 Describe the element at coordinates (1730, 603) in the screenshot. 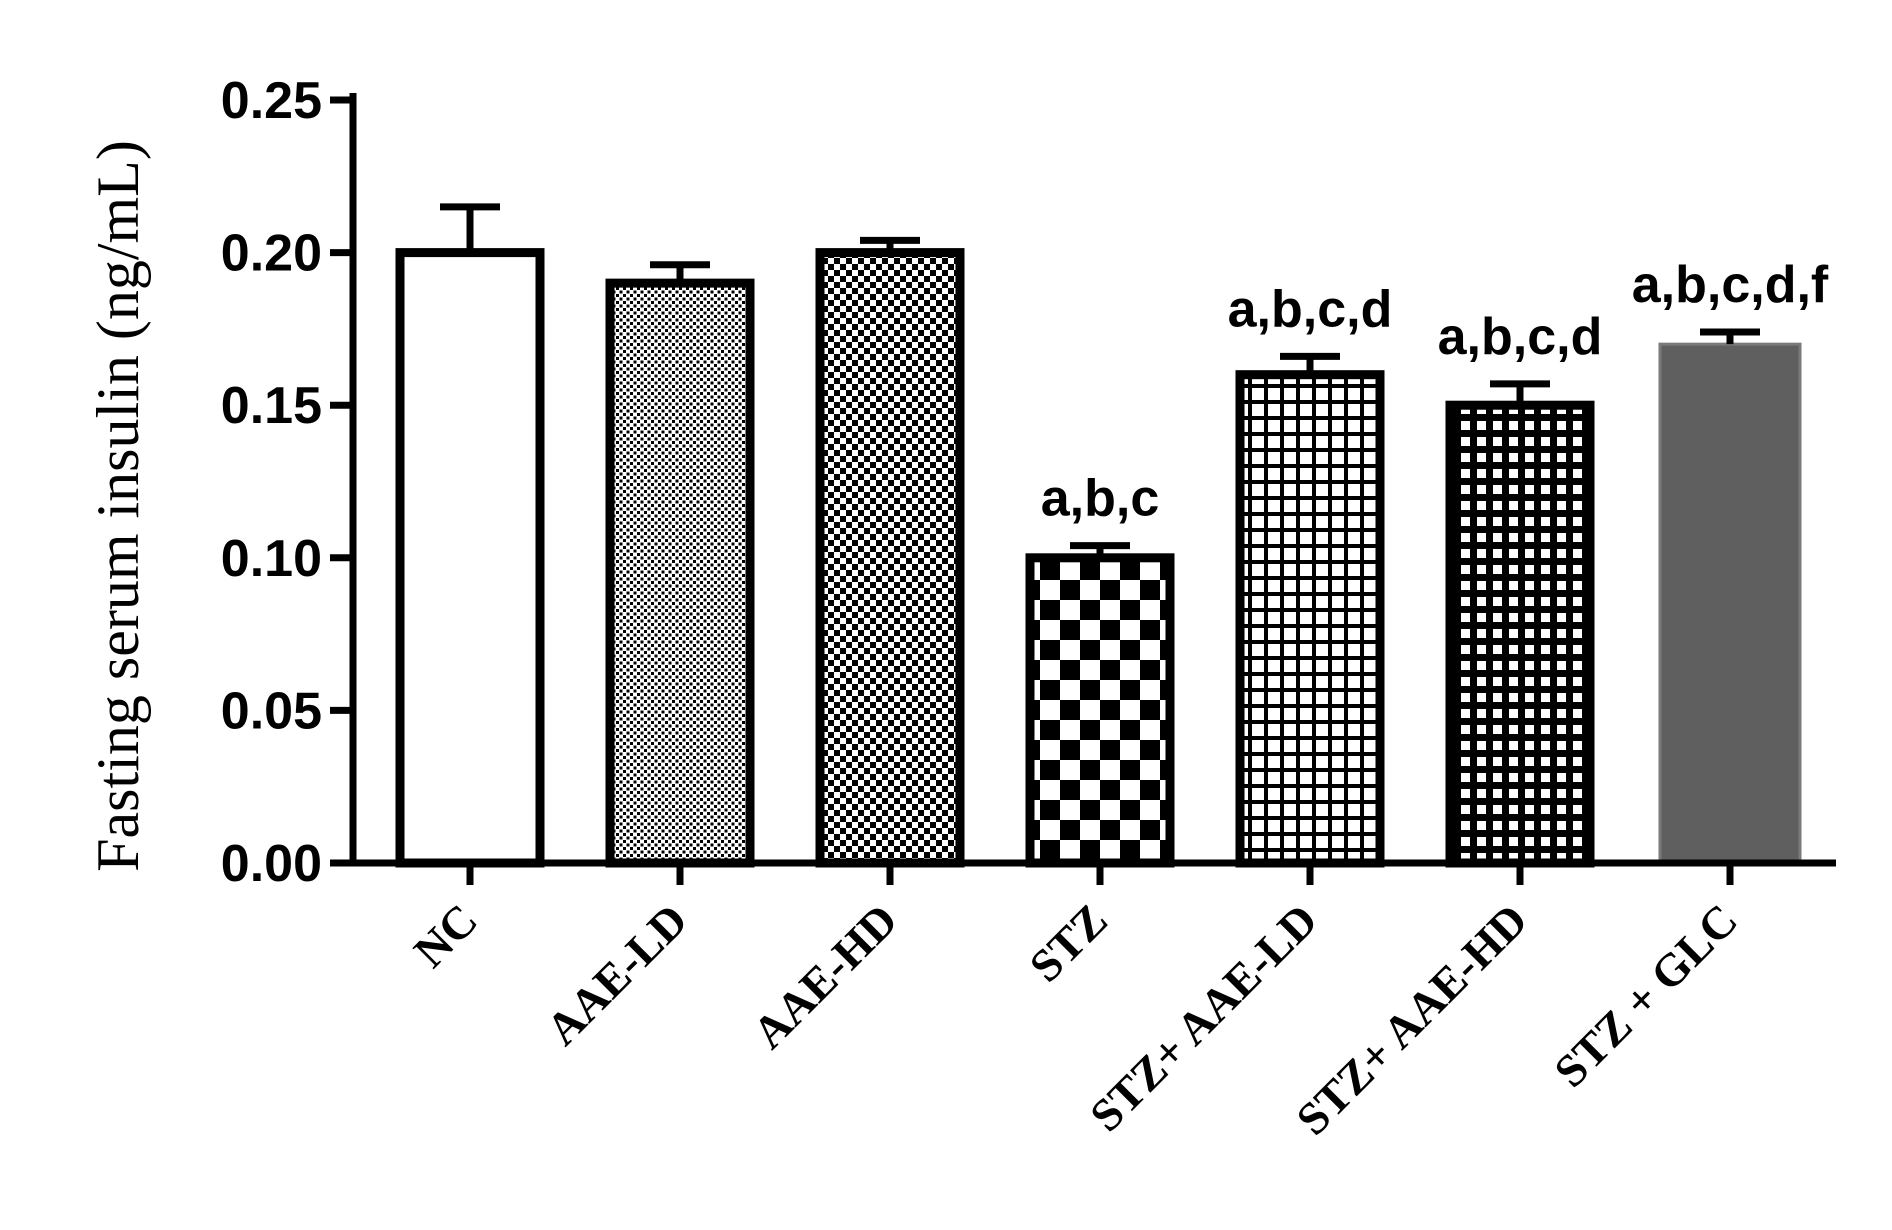

I see `bar-stz-glc` at that location.